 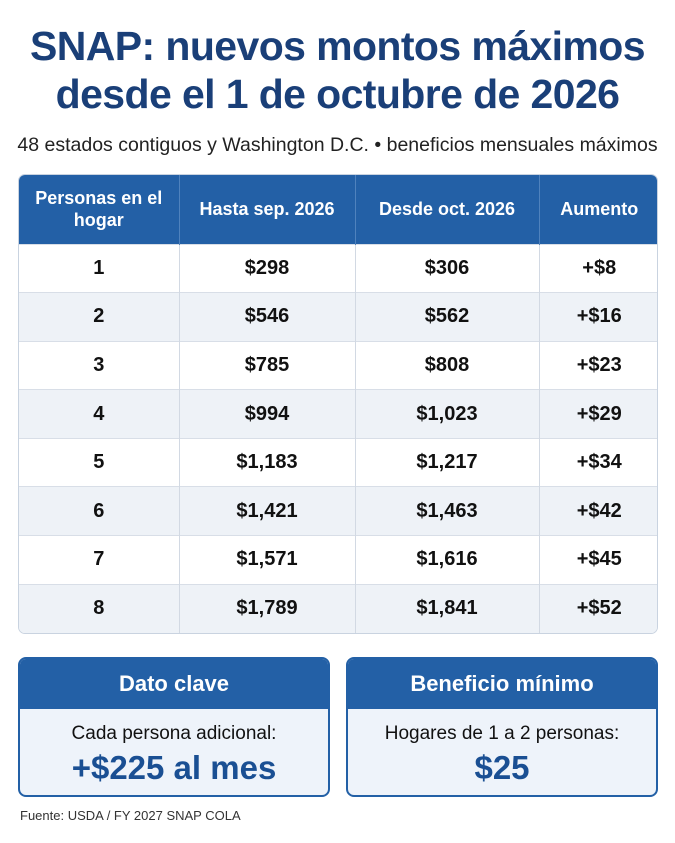 I want to click on table-row: 1 $298 $306 +$8, so click(x=338, y=268).